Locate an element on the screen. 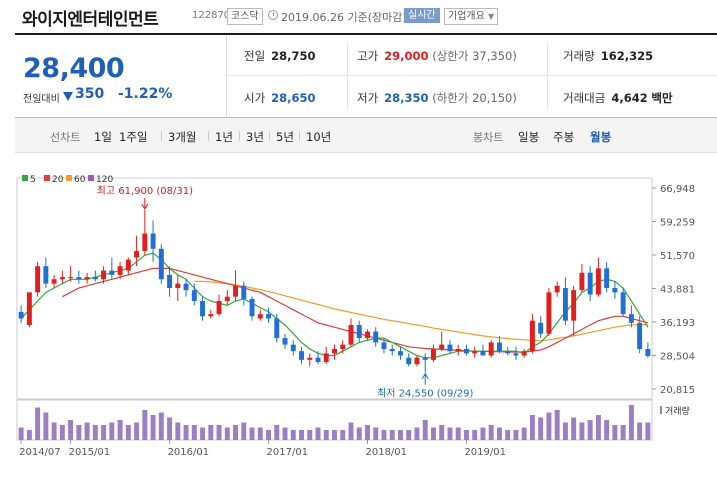  stock-code: 122870 is located at coordinates (211, 15).